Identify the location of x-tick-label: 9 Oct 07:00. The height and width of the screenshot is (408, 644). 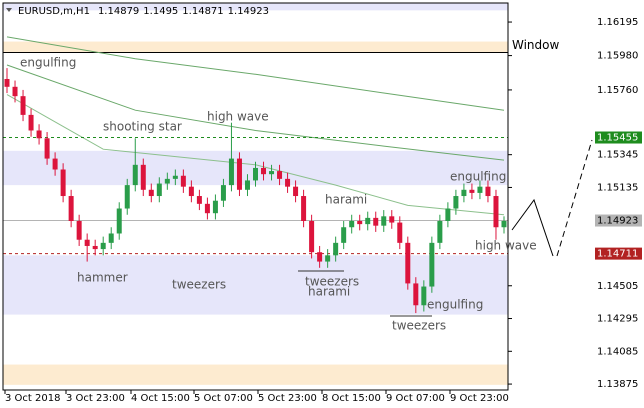
(415, 398).